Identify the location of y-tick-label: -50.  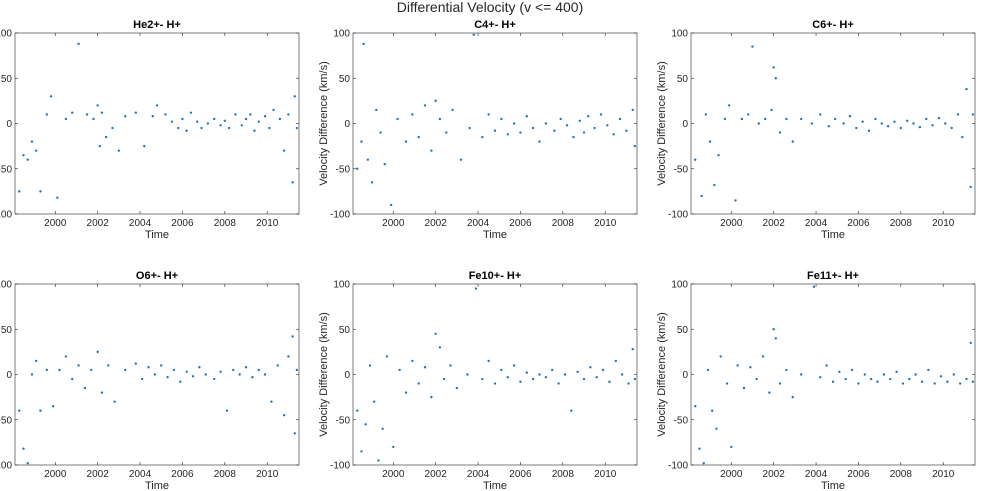
(6, 169).